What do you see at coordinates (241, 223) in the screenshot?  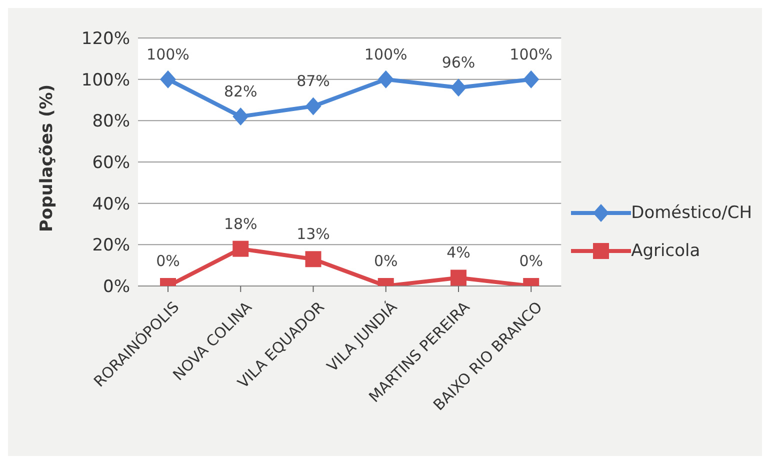 I see `data-label: 18%` at bounding box center [241, 223].